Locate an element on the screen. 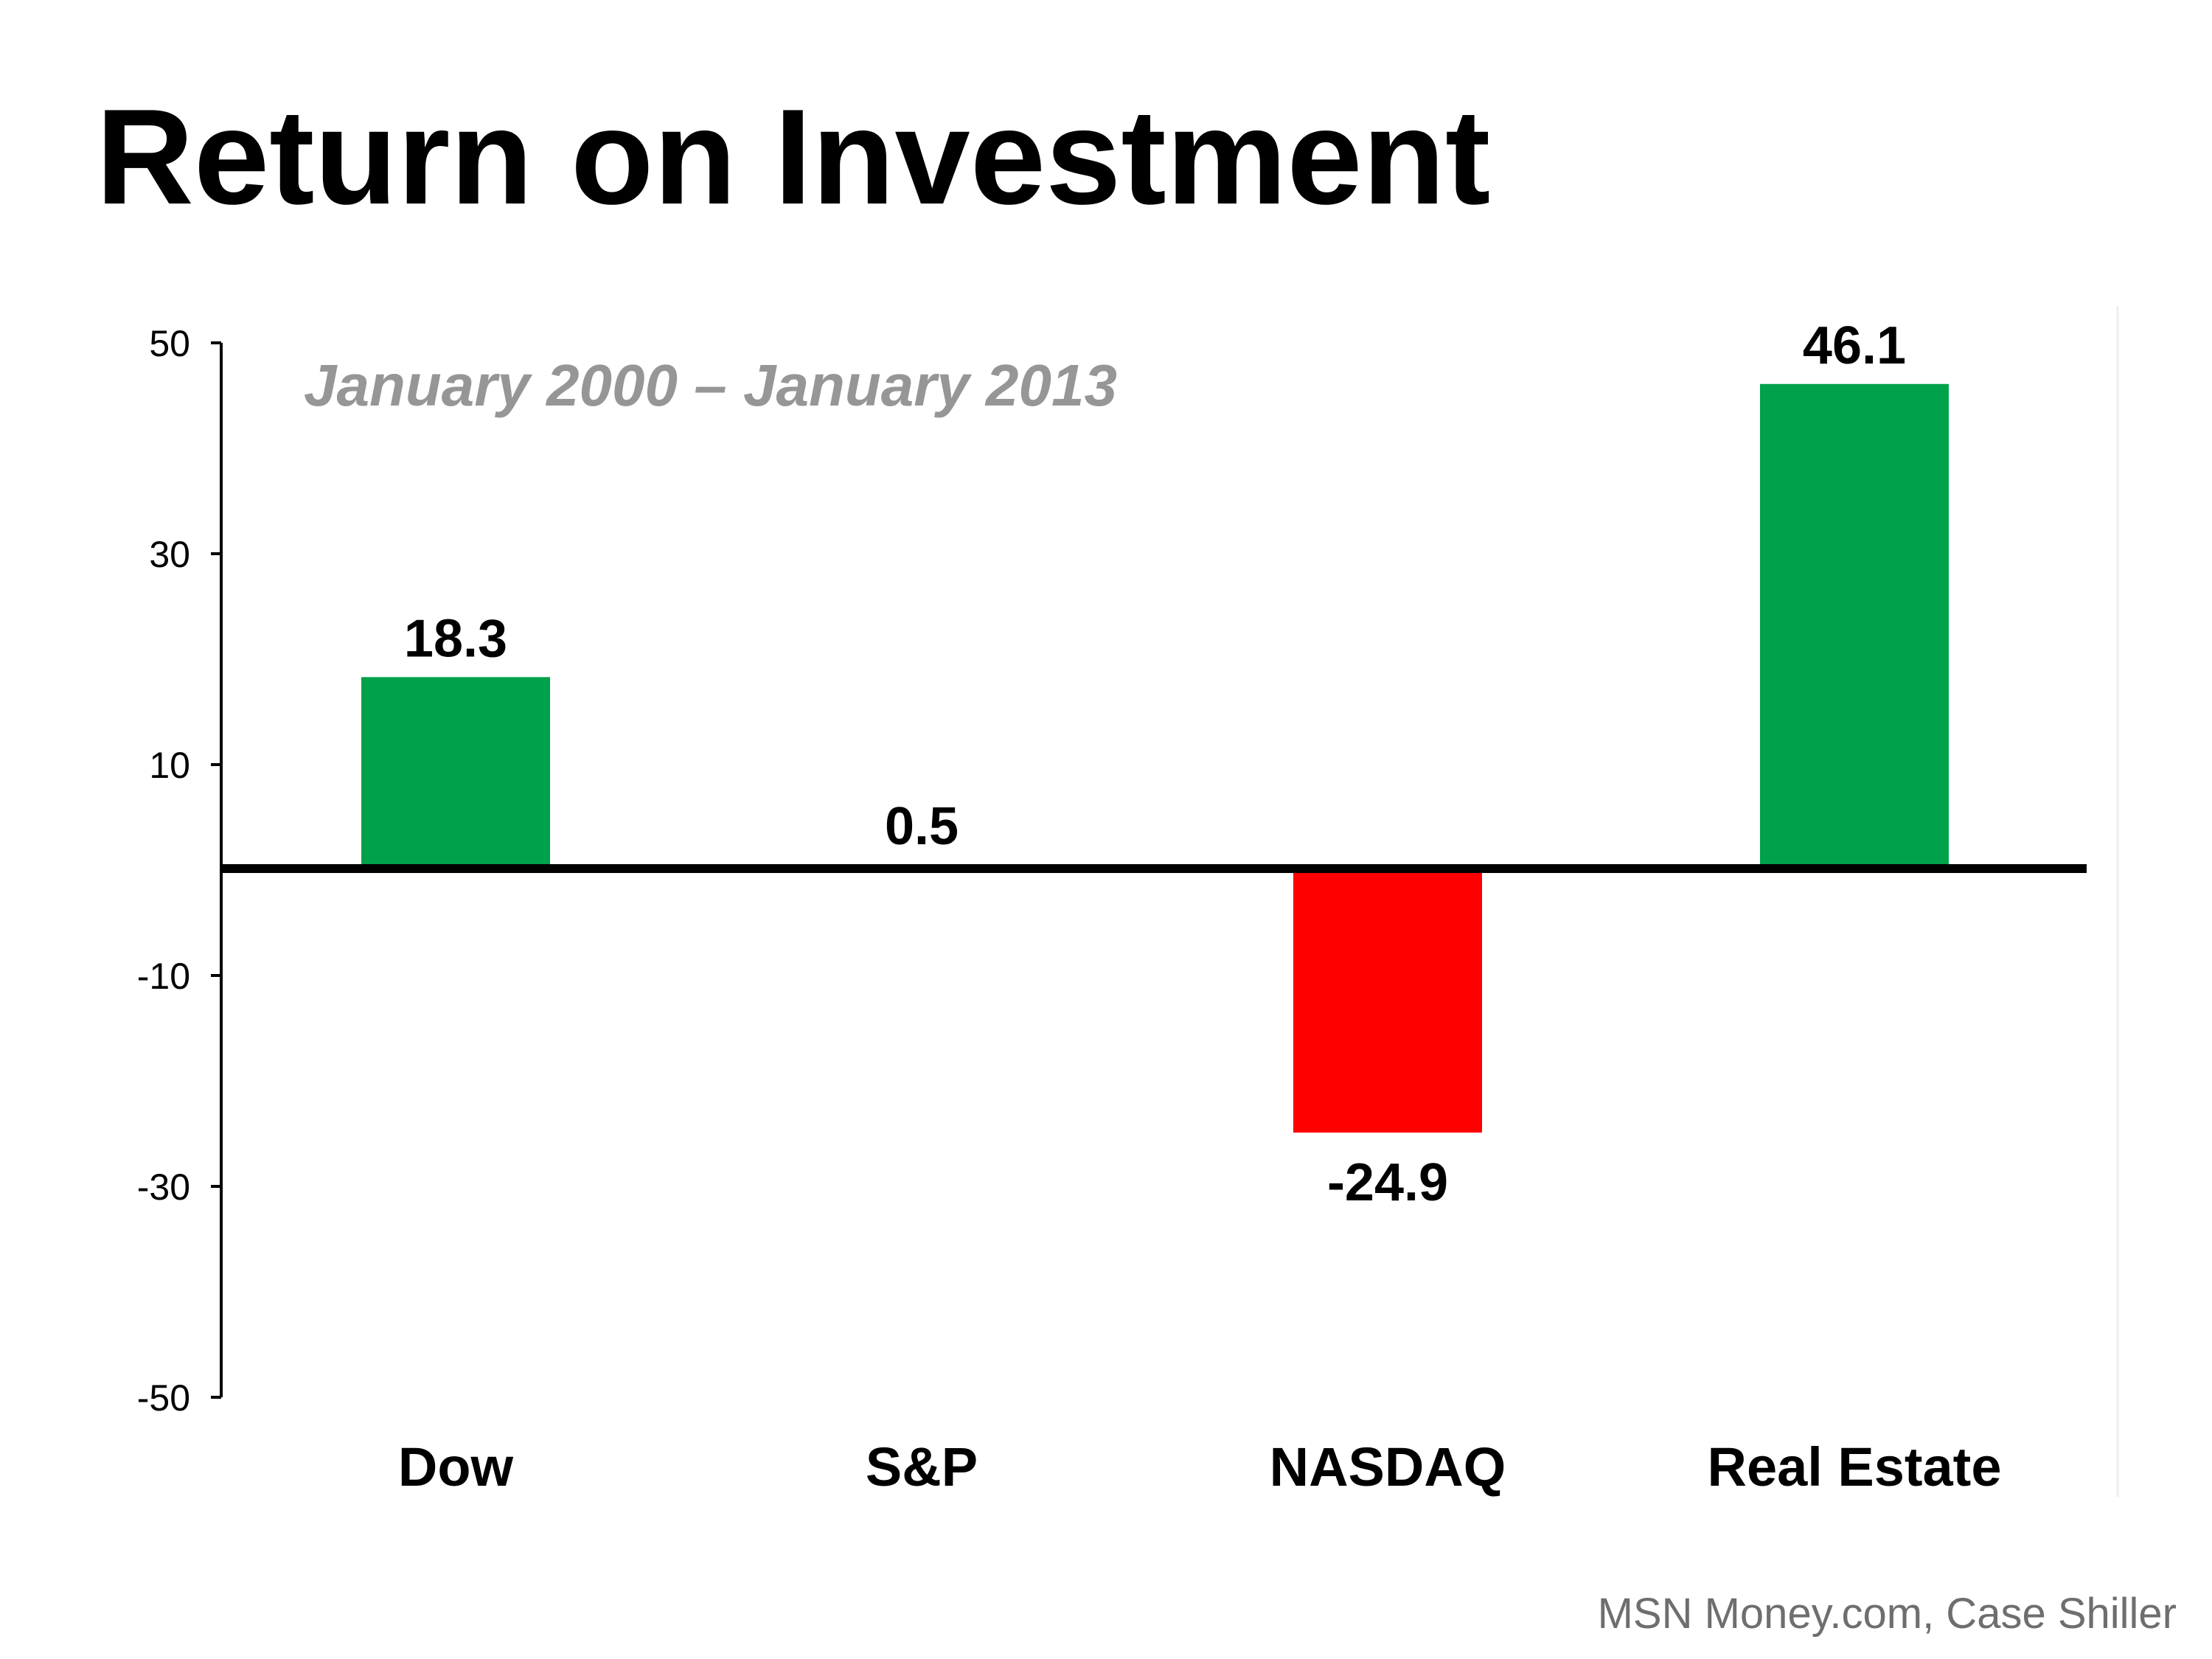 Image resolution: width=2212 pixels, height=1659 pixels. y-tick-label: -30 is located at coordinates (163, 1187).